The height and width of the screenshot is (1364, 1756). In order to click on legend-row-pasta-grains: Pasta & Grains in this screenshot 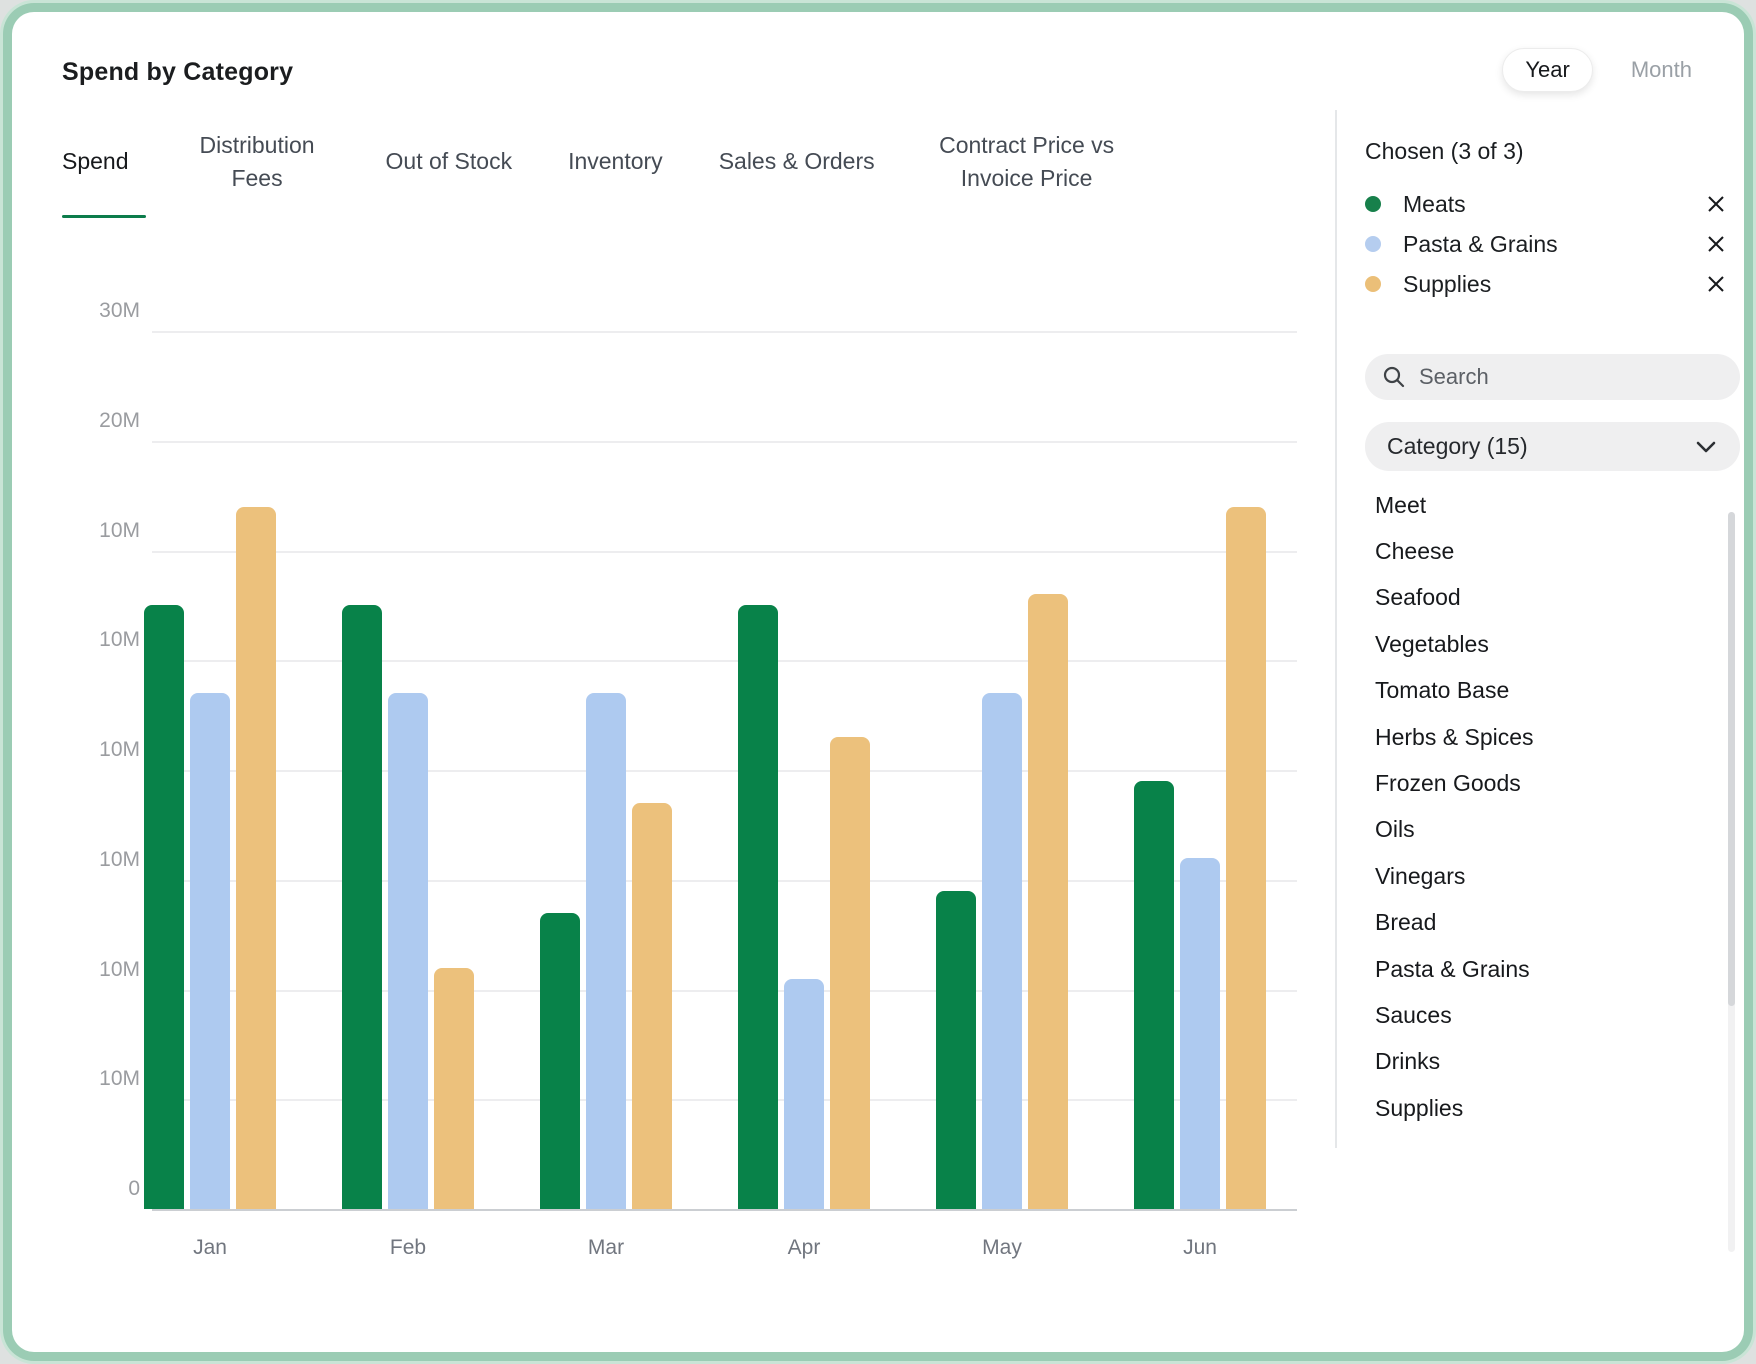, I will do `click(1548, 244)`.